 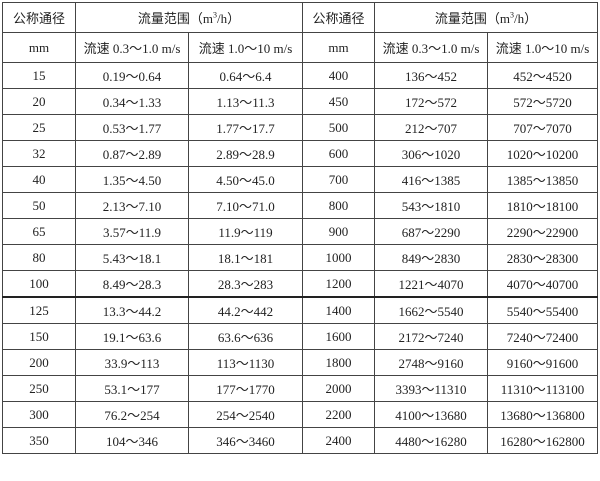 What do you see at coordinates (39, 440) in the screenshot?
I see `table-cell: 350` at bounding box center [39, 440].